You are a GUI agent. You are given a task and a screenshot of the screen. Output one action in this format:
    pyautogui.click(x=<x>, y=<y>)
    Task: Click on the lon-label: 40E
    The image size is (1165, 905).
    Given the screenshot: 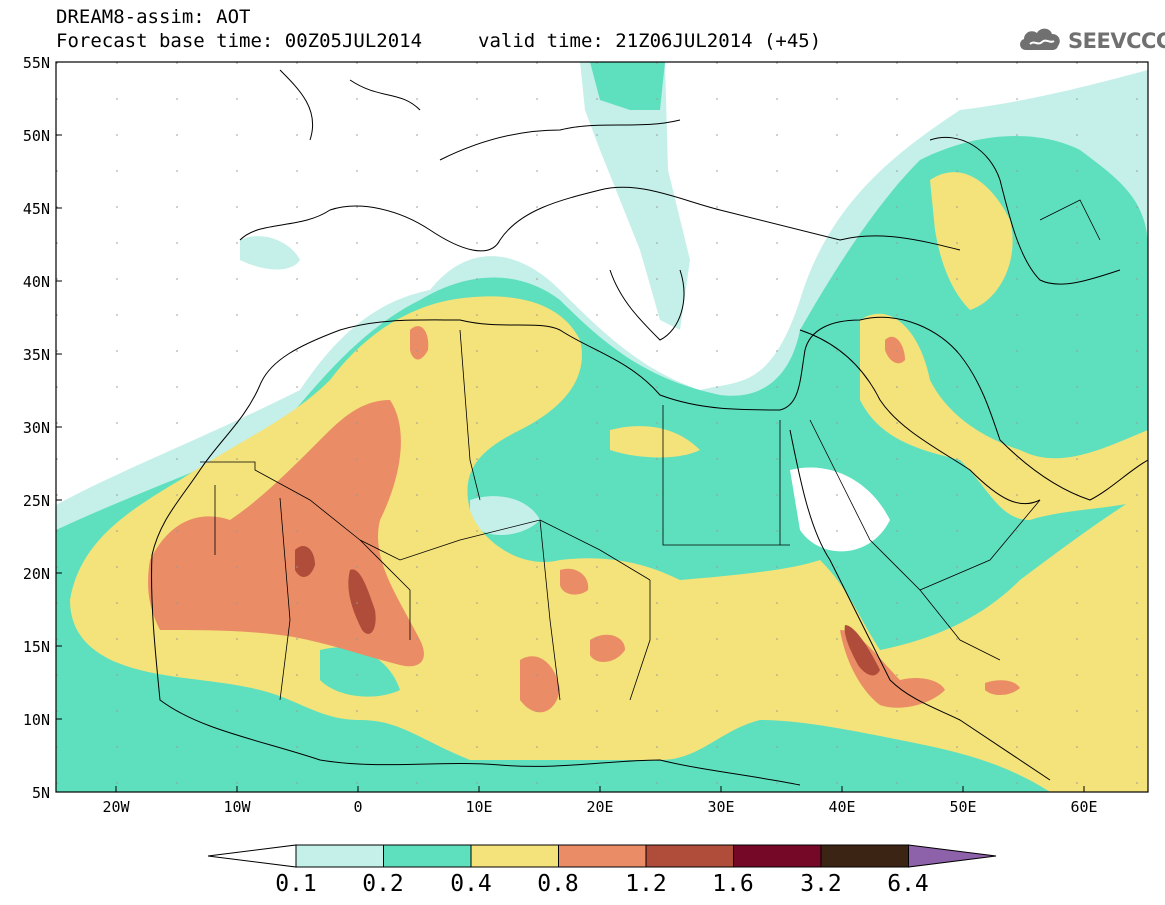 What is the action you would take?
    pyautogui.click(x=842, y=807)
    